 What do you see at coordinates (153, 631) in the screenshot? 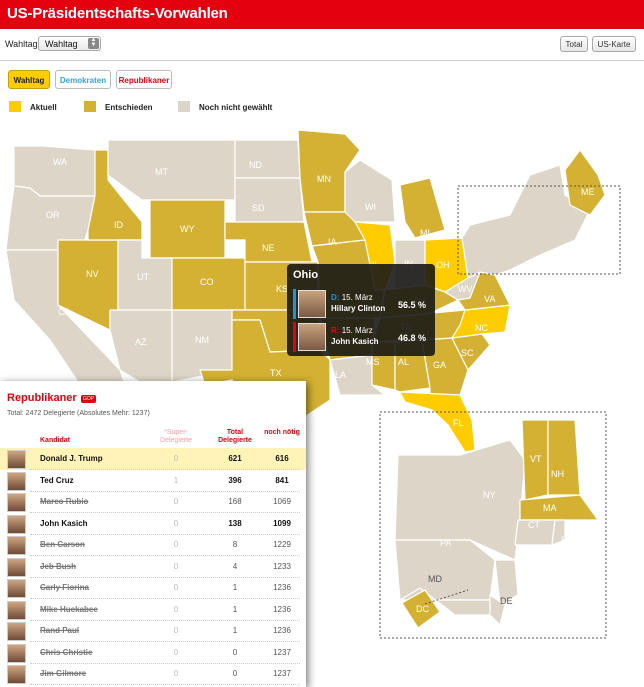
I see `table-row: Rand Paul 0 1 1236` at bounding box center [153, 631].